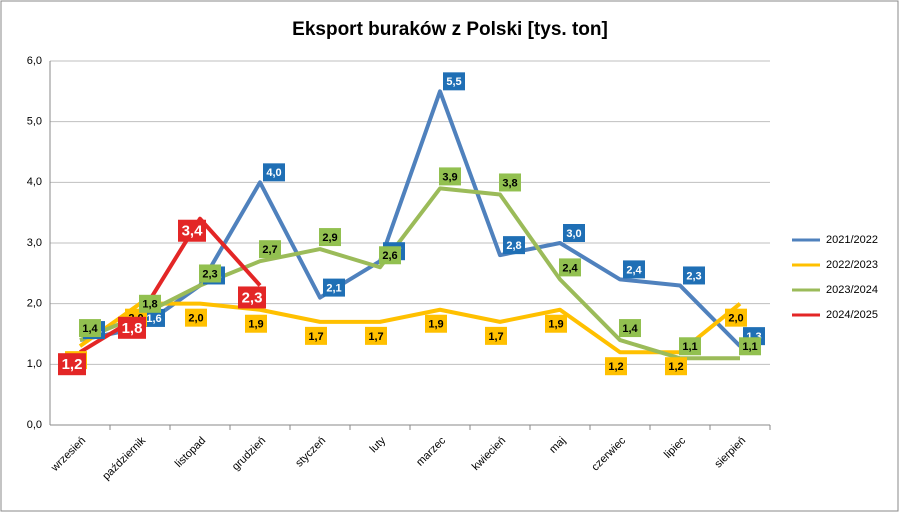 This screenshot has width=900, height=513. Describe the element at coordinates (34, 243) in the screenshot. I see `y-tick-label: 3,0` at that location.